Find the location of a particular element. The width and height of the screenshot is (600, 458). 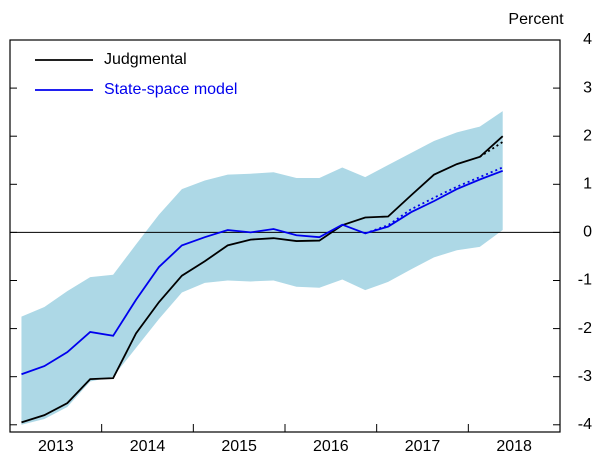

y-tick-label: -2 is located at coordinates (585, 328).